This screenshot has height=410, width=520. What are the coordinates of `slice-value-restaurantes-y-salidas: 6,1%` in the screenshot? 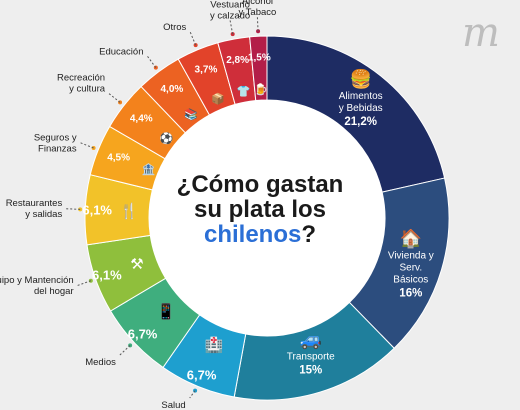 It's located at (97, 210).